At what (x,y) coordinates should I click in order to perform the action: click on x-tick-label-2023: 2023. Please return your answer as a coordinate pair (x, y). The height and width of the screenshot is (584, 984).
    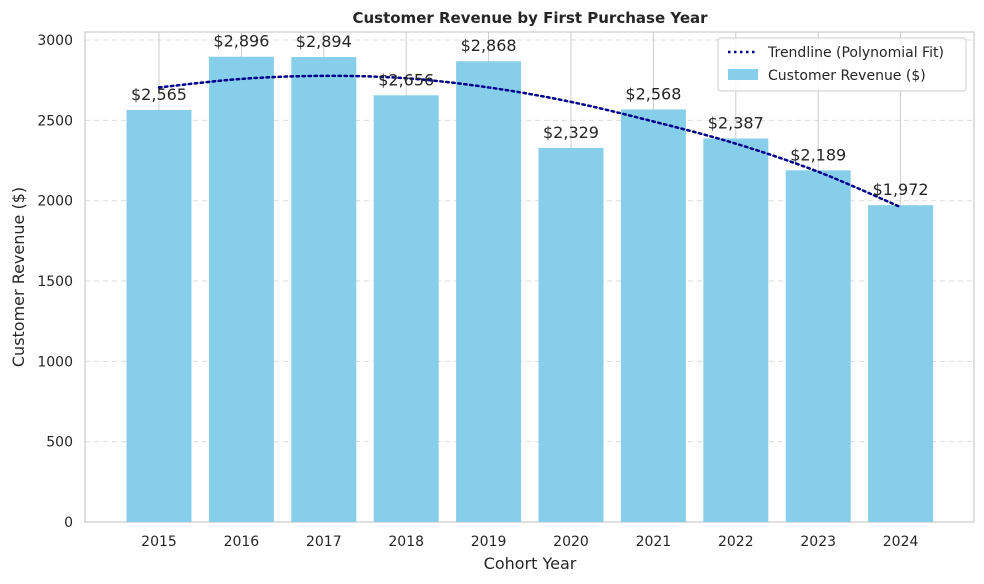
    Looking at the image, I should click on (818, 542).